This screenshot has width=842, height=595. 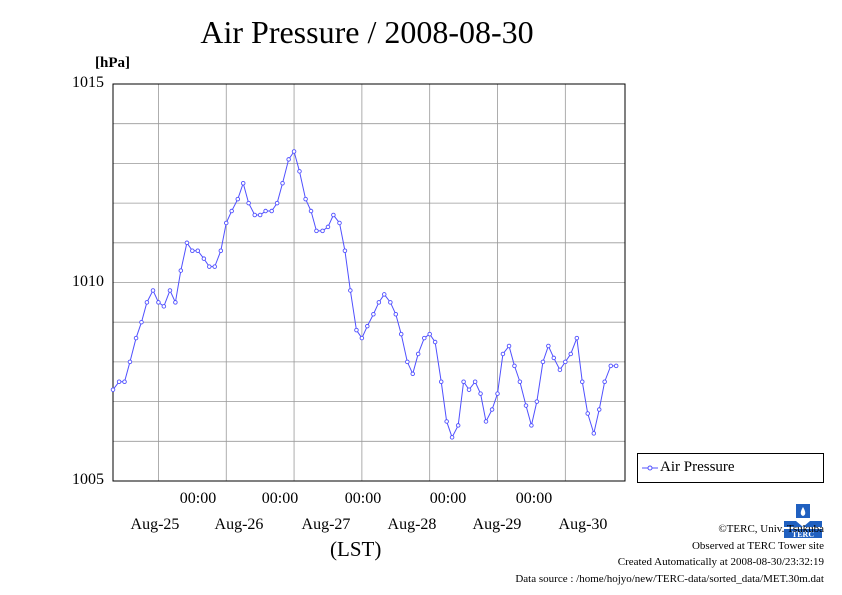 I want to click on logo-text: TERC, so click(x=803, y=534).